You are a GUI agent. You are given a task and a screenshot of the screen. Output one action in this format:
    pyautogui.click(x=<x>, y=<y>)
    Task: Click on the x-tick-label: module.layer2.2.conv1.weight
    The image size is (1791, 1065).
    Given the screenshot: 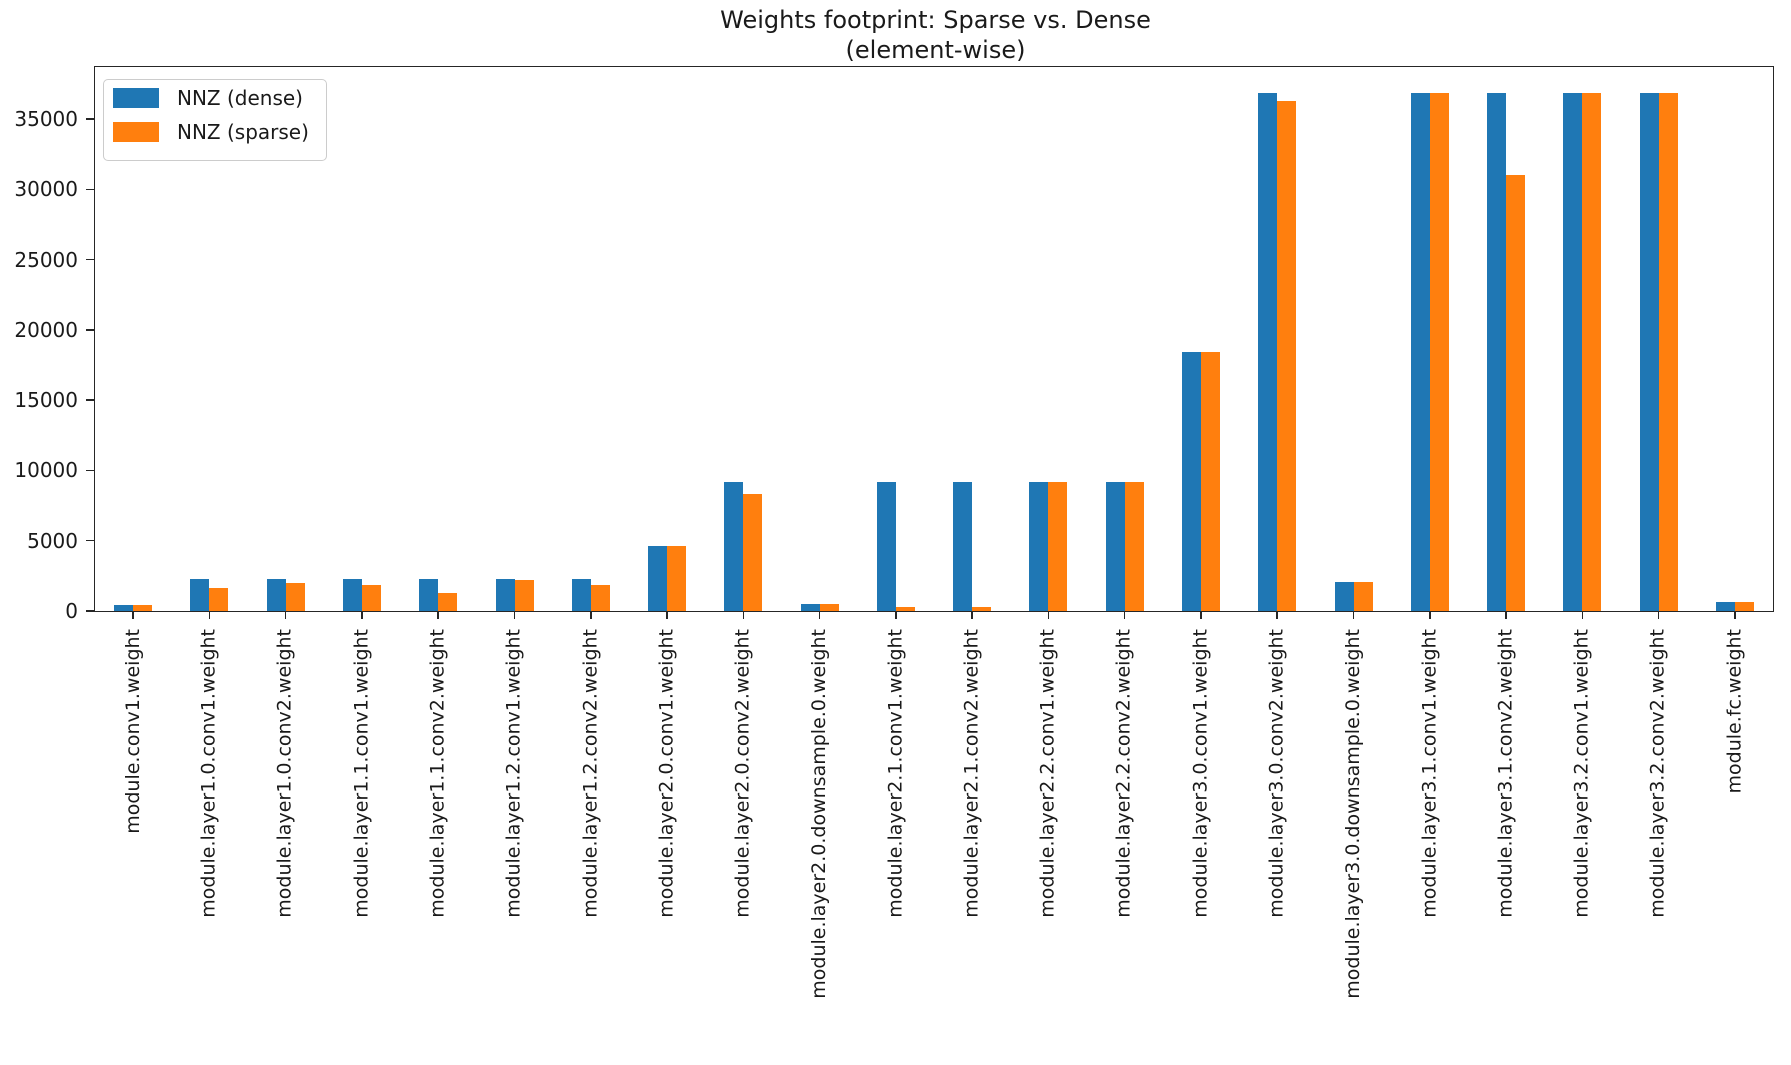 What is the action you would take?
    pyautogui.click(x=1047, y=773)
    